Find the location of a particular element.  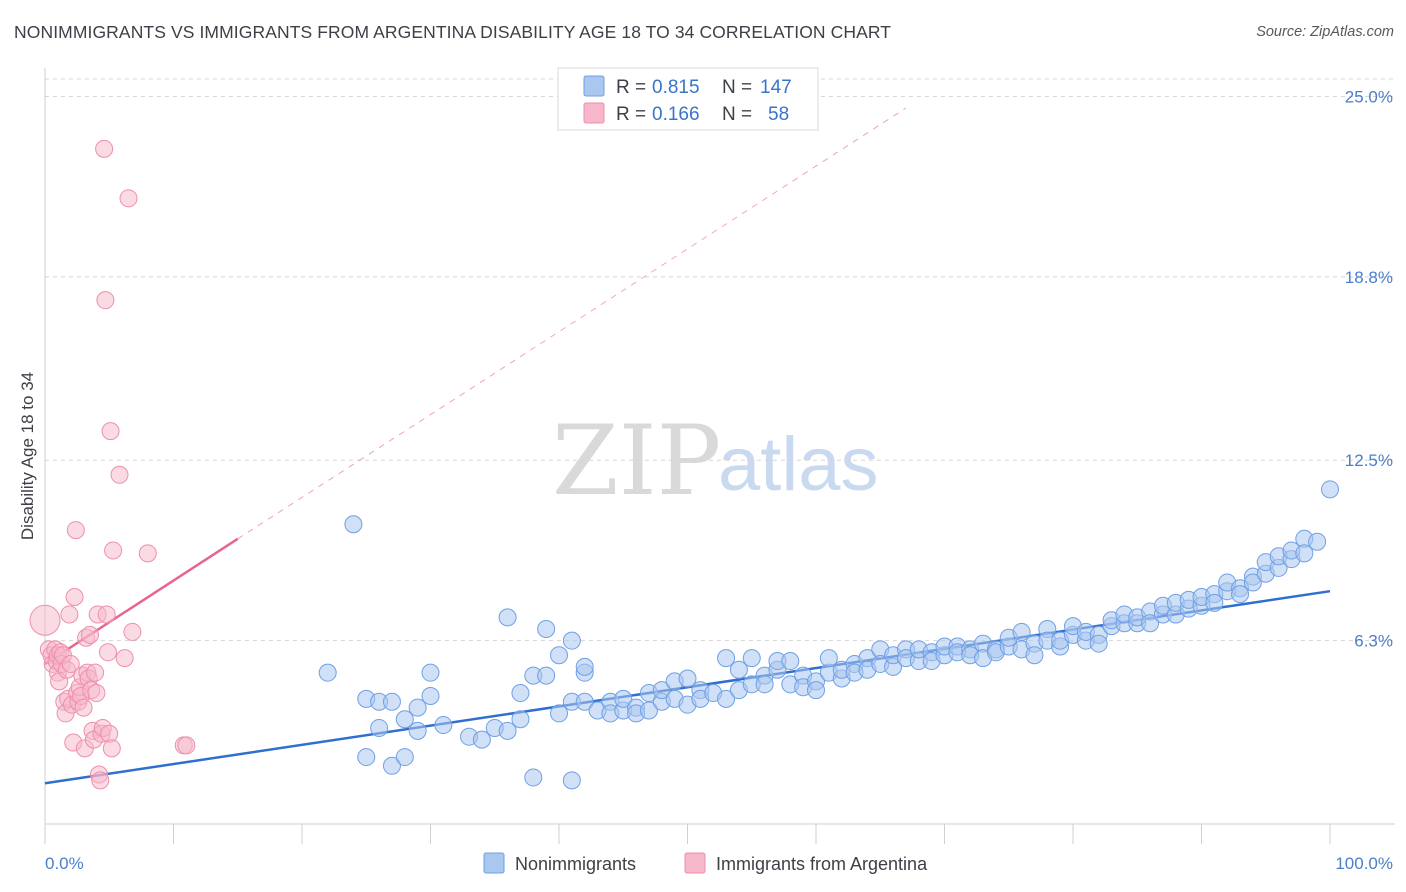

legend-r-label-2: R = is located at coordinates (631, 114).